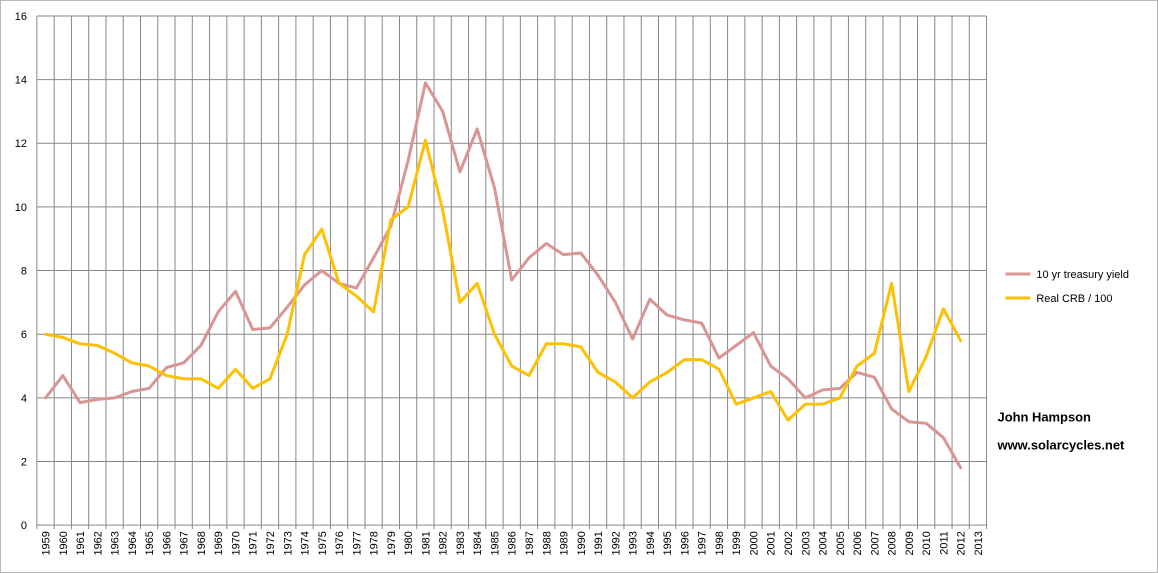 The image size is (1158, 573). I want to click on y-tick-label: 12, so click(21, 144).